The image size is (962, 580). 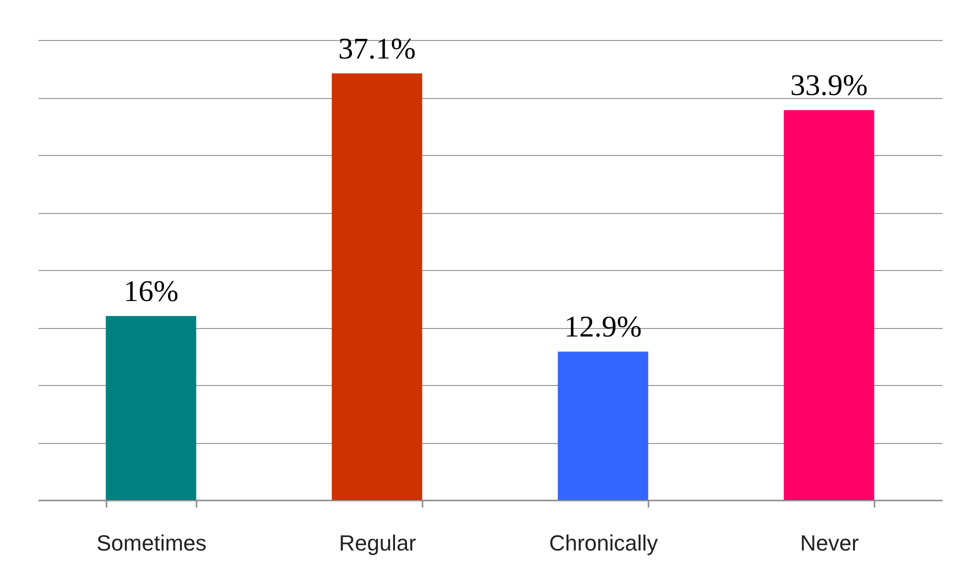 I want to click on x-tick-label: Chronically, so click(x=603, y=543).